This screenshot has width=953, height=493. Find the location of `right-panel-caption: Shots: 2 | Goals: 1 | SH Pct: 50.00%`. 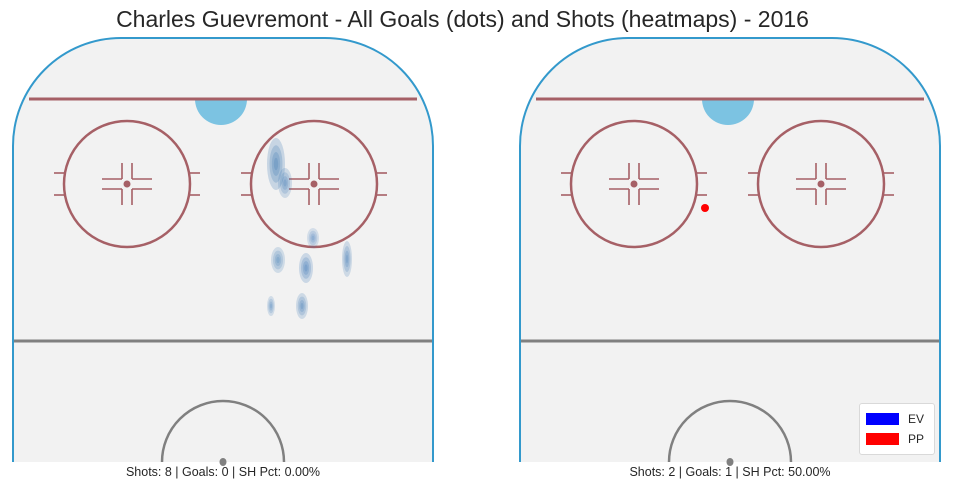

right-panel-caption: Shots: 2 | Goals: 1 | SH Pct: 50.00% is located at coordinates (730, 472).